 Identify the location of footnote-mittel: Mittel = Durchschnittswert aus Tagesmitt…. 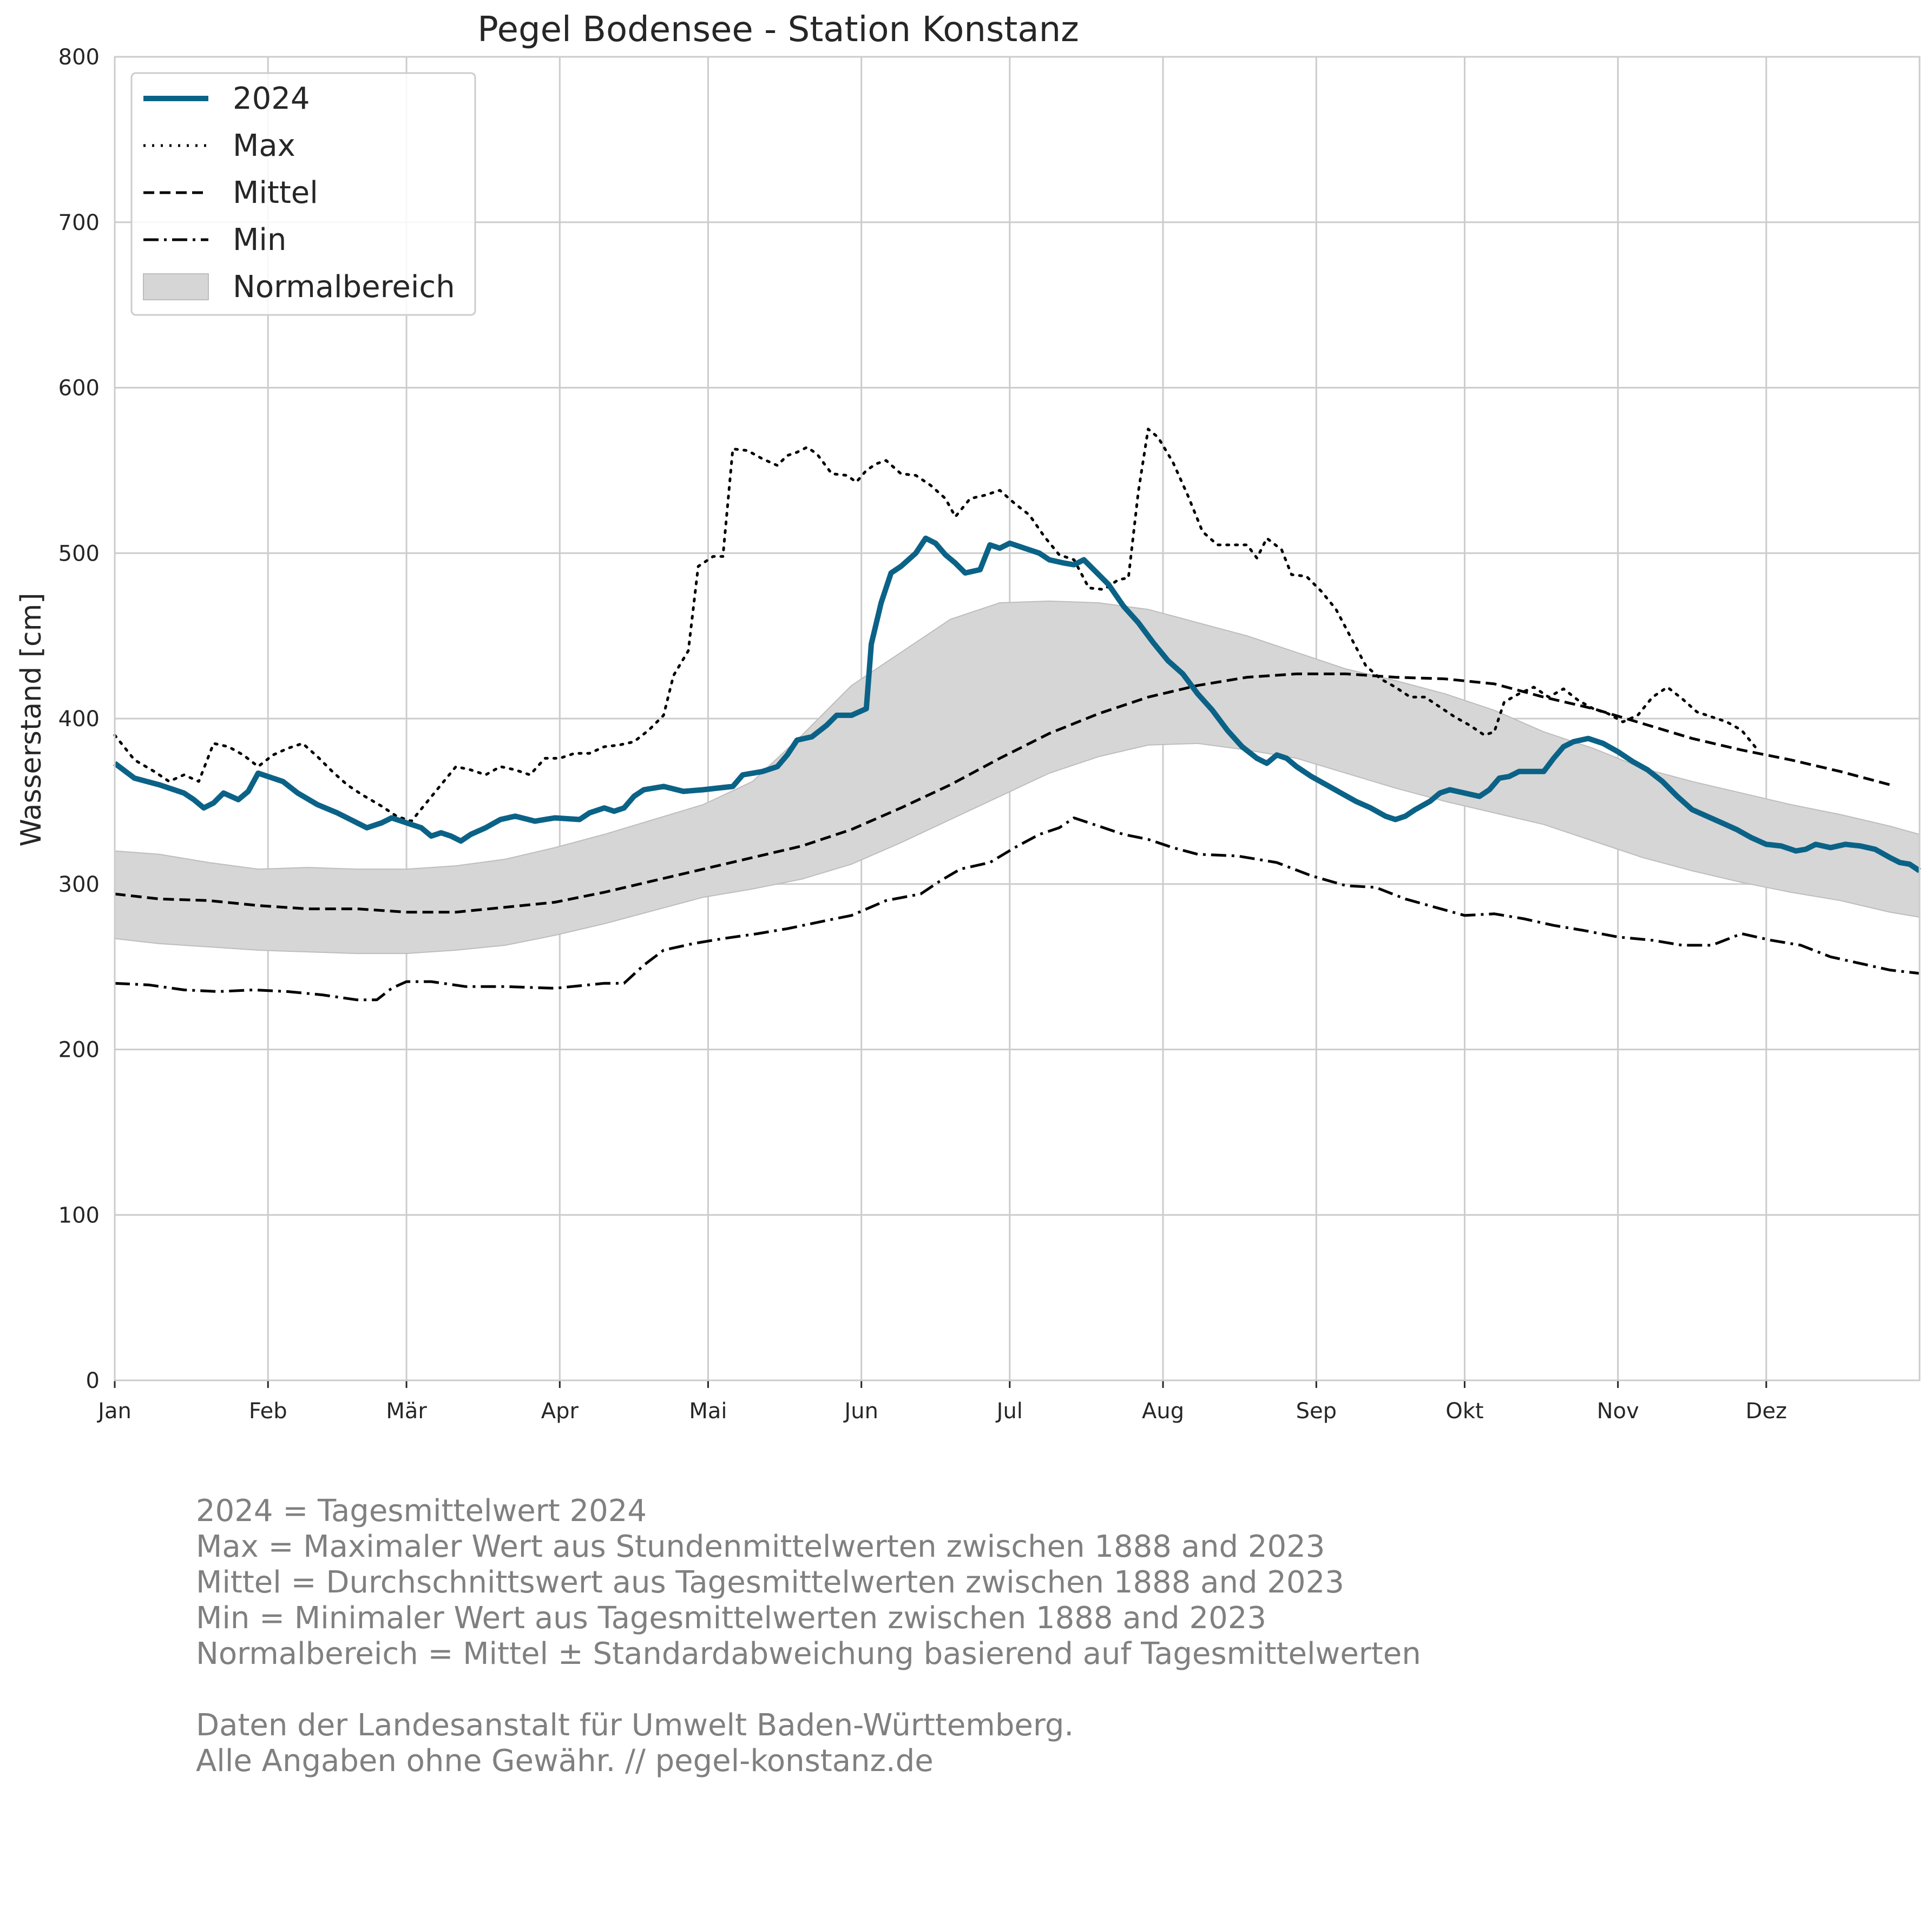
(770, 1583).